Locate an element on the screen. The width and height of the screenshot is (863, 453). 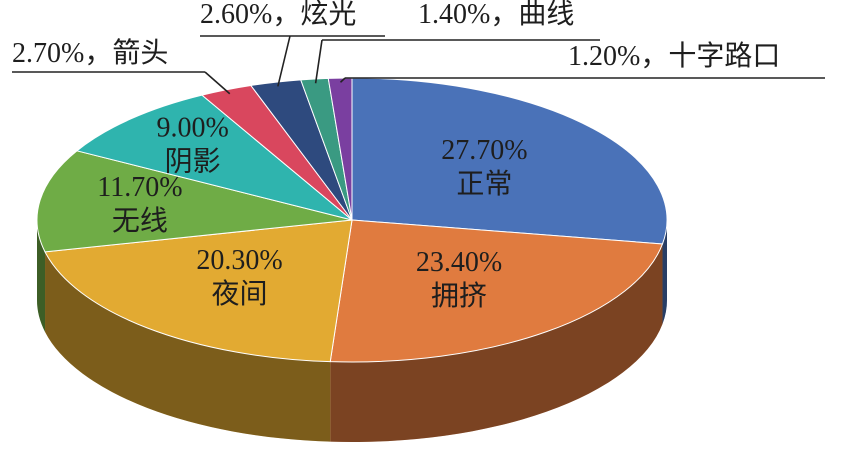
value-label: 1.40% is located at coordinates (454, 15).